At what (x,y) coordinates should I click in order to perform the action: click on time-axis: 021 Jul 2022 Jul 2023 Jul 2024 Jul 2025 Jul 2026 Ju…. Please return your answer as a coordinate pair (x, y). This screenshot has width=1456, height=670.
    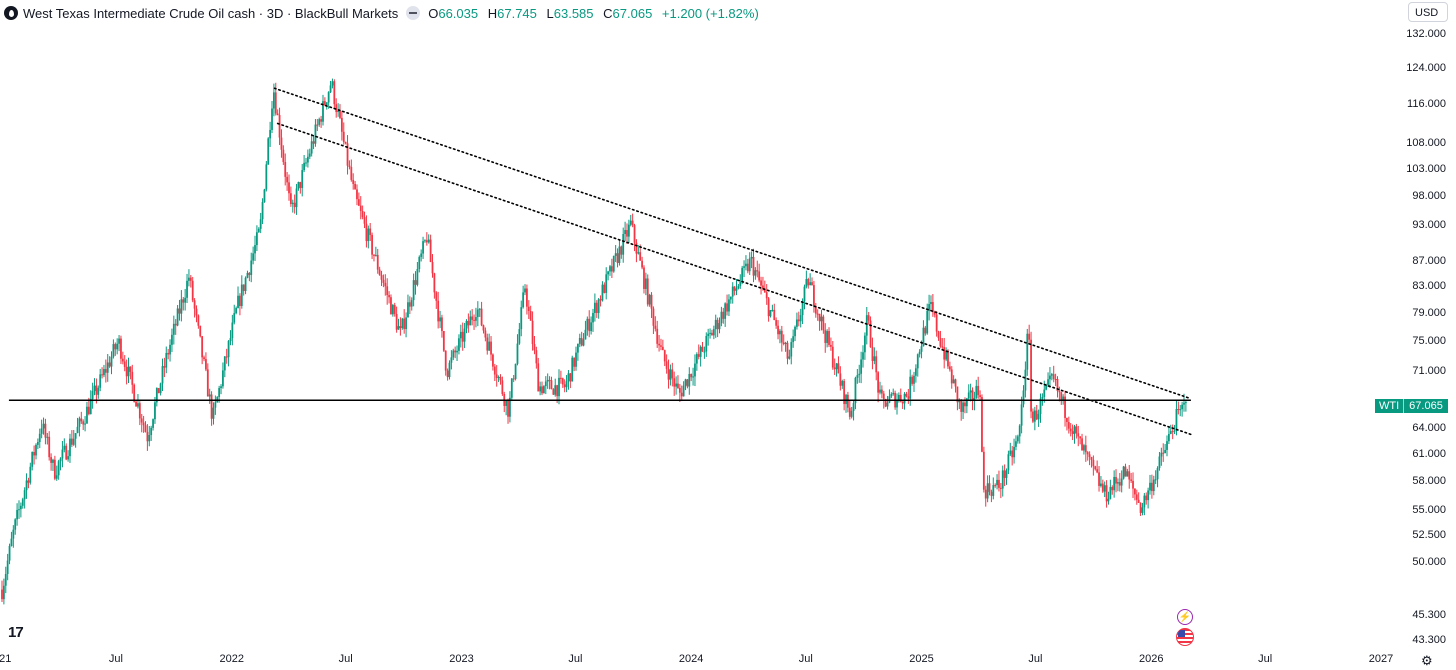
    Looking at the image, I should click on (697, 660).